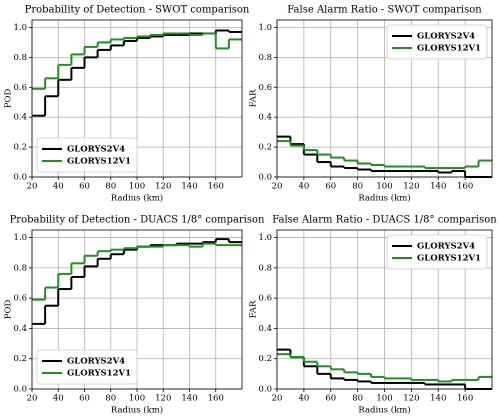 This screenshot has height=419, width=500. I want to click on chart-title: False Alarm Ratio - SWOT comparison, so click(384, 10).